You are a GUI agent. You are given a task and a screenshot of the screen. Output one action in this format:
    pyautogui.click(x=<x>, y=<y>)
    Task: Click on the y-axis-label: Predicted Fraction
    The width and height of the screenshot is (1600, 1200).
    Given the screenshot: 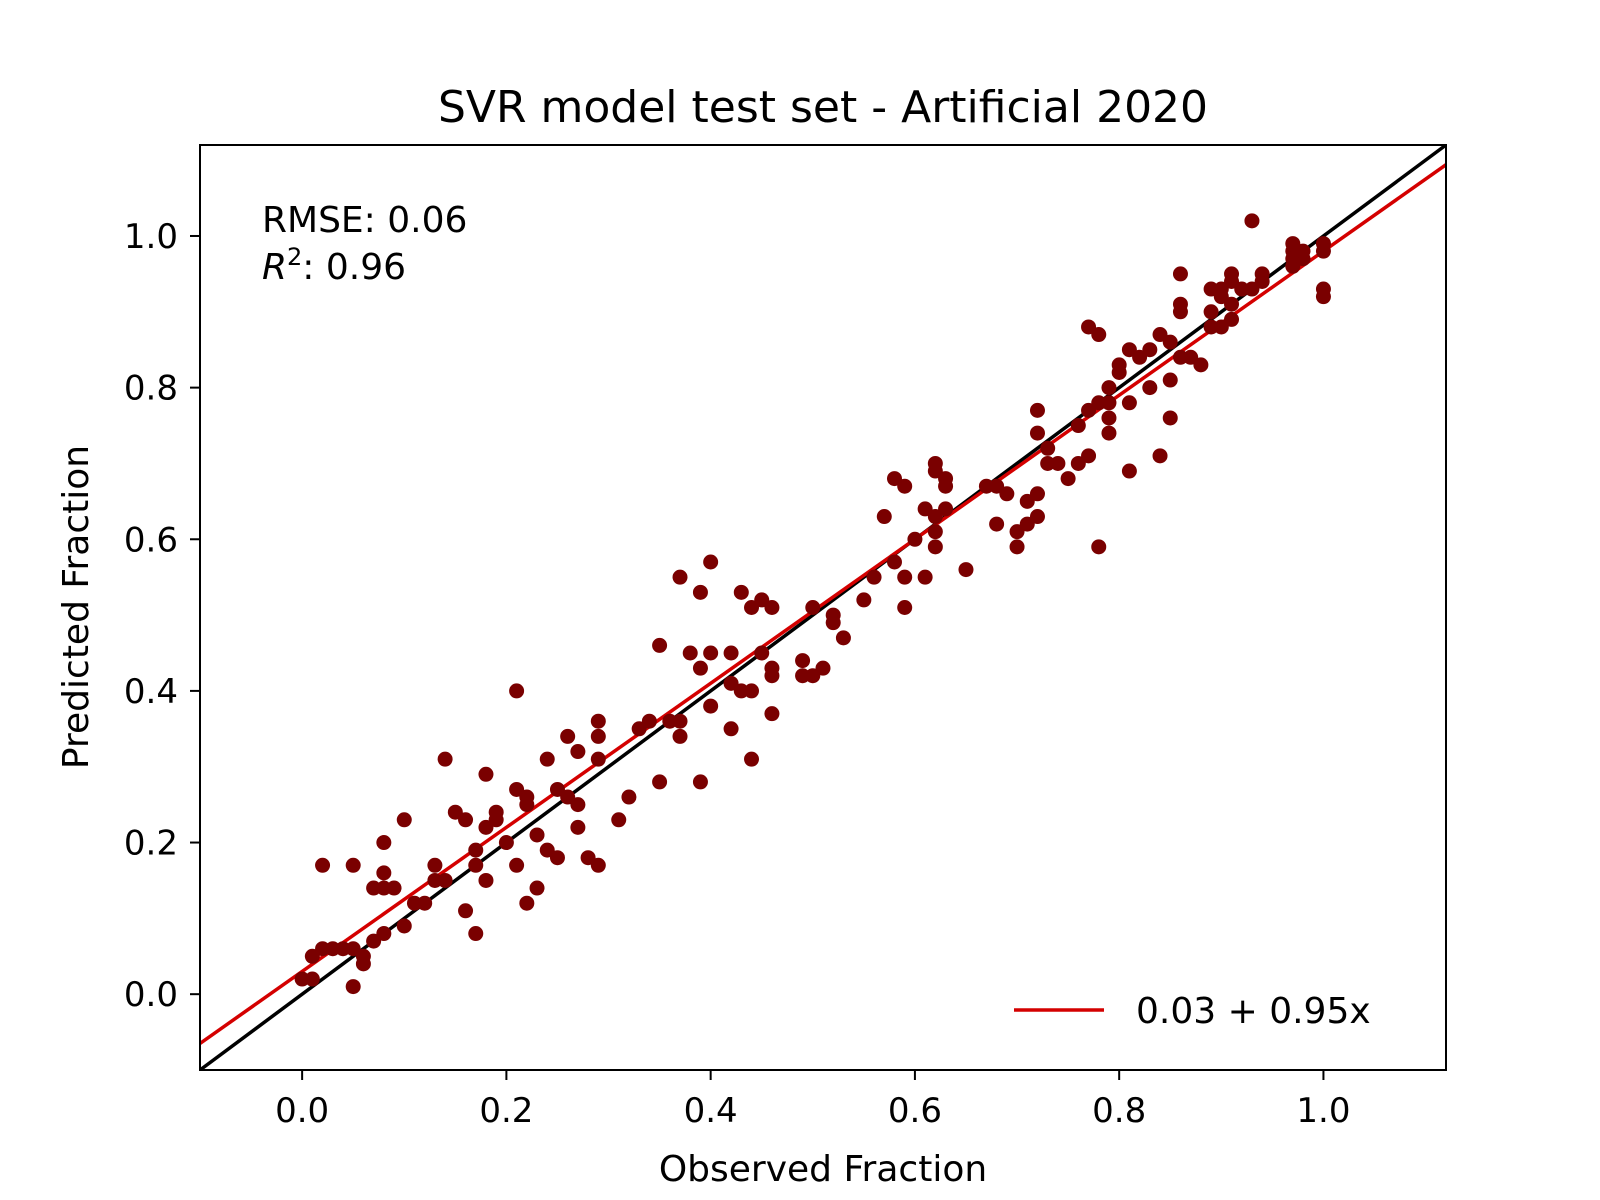 What is the action you would take?
    pyautogui.click(x=76, y=607)
    